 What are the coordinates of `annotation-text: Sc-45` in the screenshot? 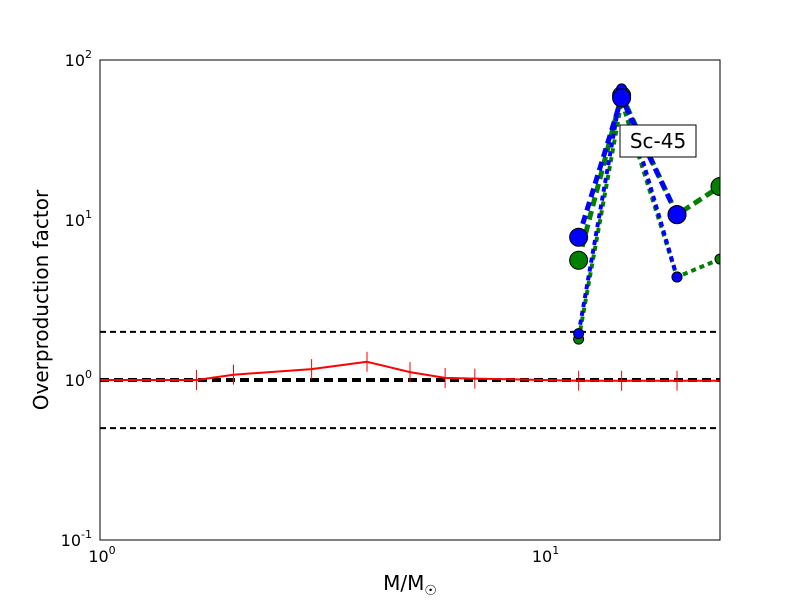 It's located at (658, 141).